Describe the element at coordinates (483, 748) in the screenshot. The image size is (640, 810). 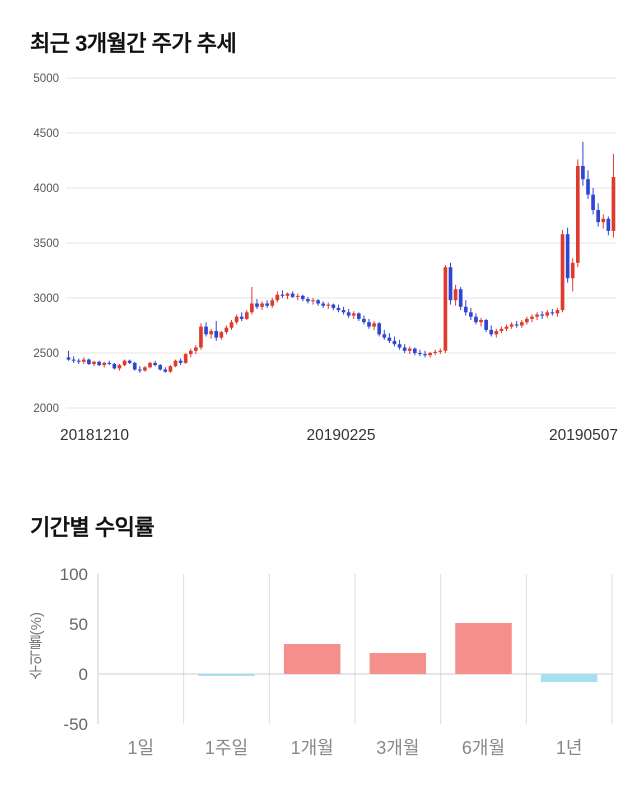
I see `category-label: 6개월` at that location.